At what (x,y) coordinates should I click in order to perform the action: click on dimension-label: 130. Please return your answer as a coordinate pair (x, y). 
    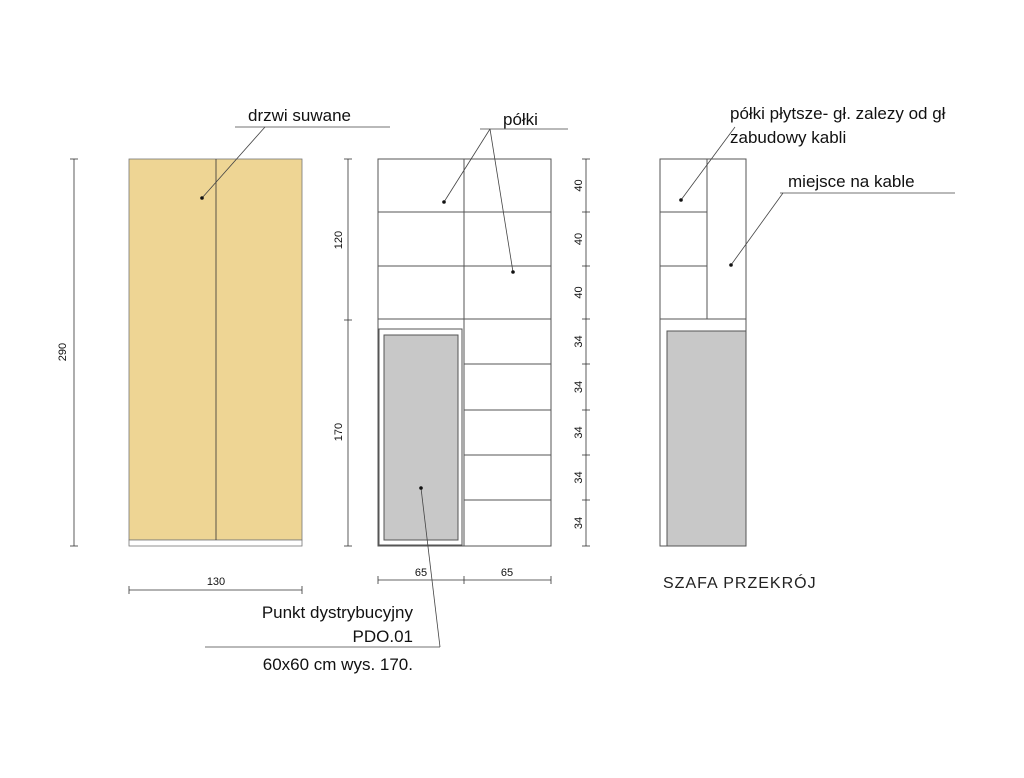
    Looking at the image, I should click on (216, 582).